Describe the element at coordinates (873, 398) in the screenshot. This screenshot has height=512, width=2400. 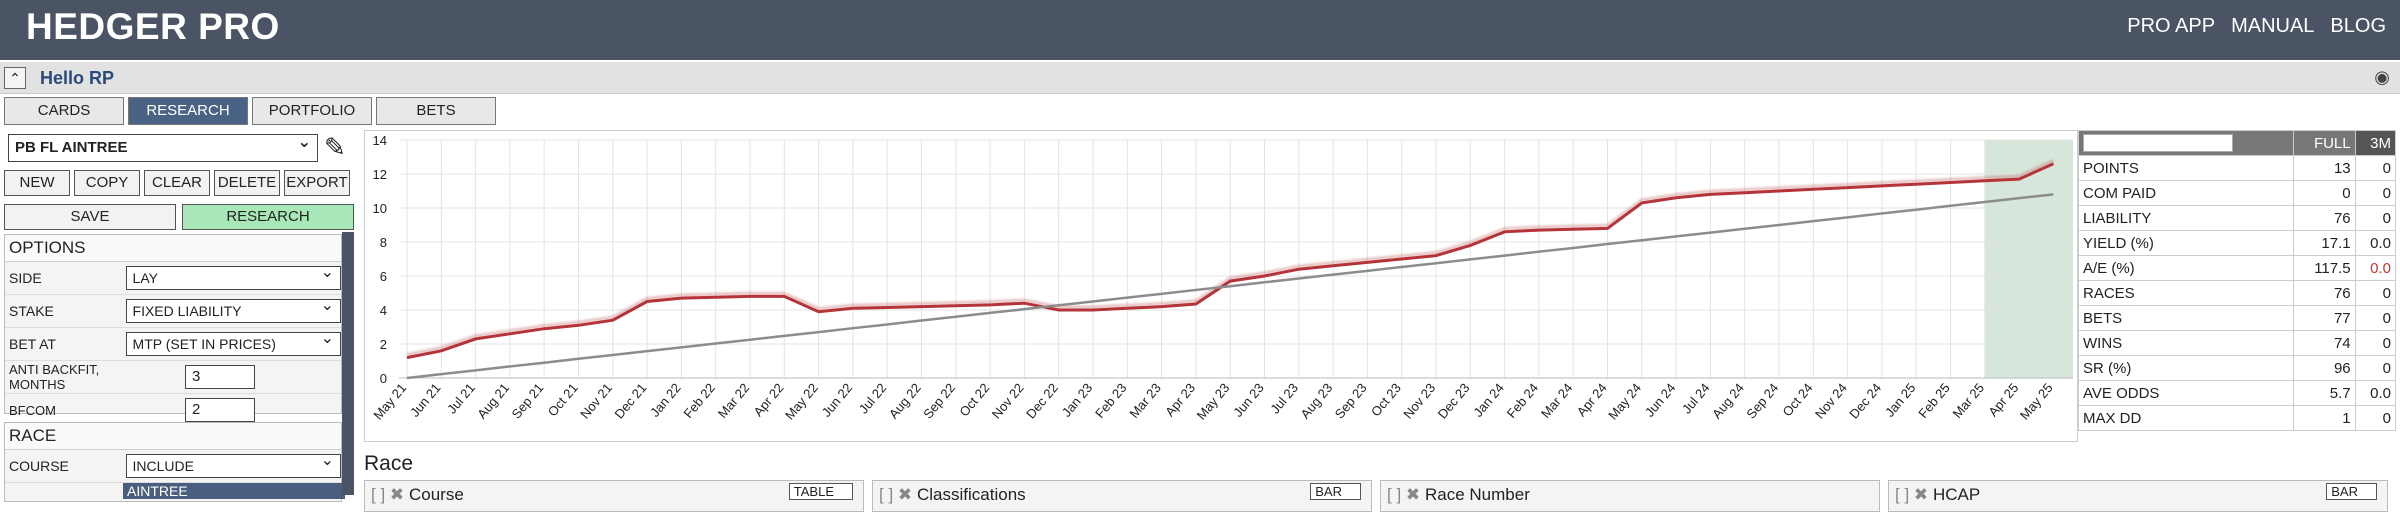
I see `x-tick-label: Jul 22` at that location.